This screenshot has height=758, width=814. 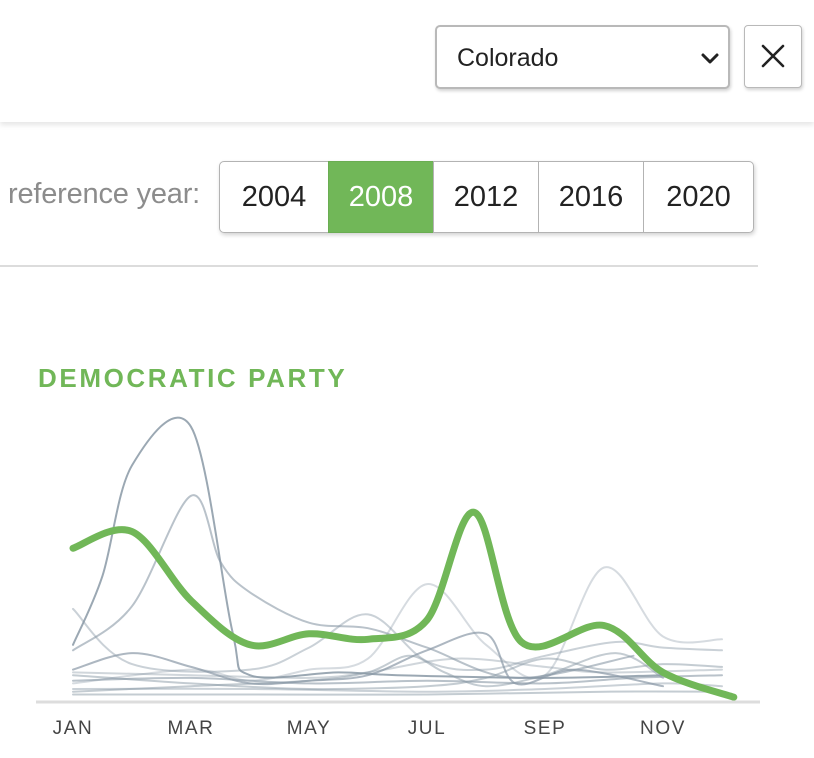 I want to click on state-select: Colorado, so click(x=582, y=57).